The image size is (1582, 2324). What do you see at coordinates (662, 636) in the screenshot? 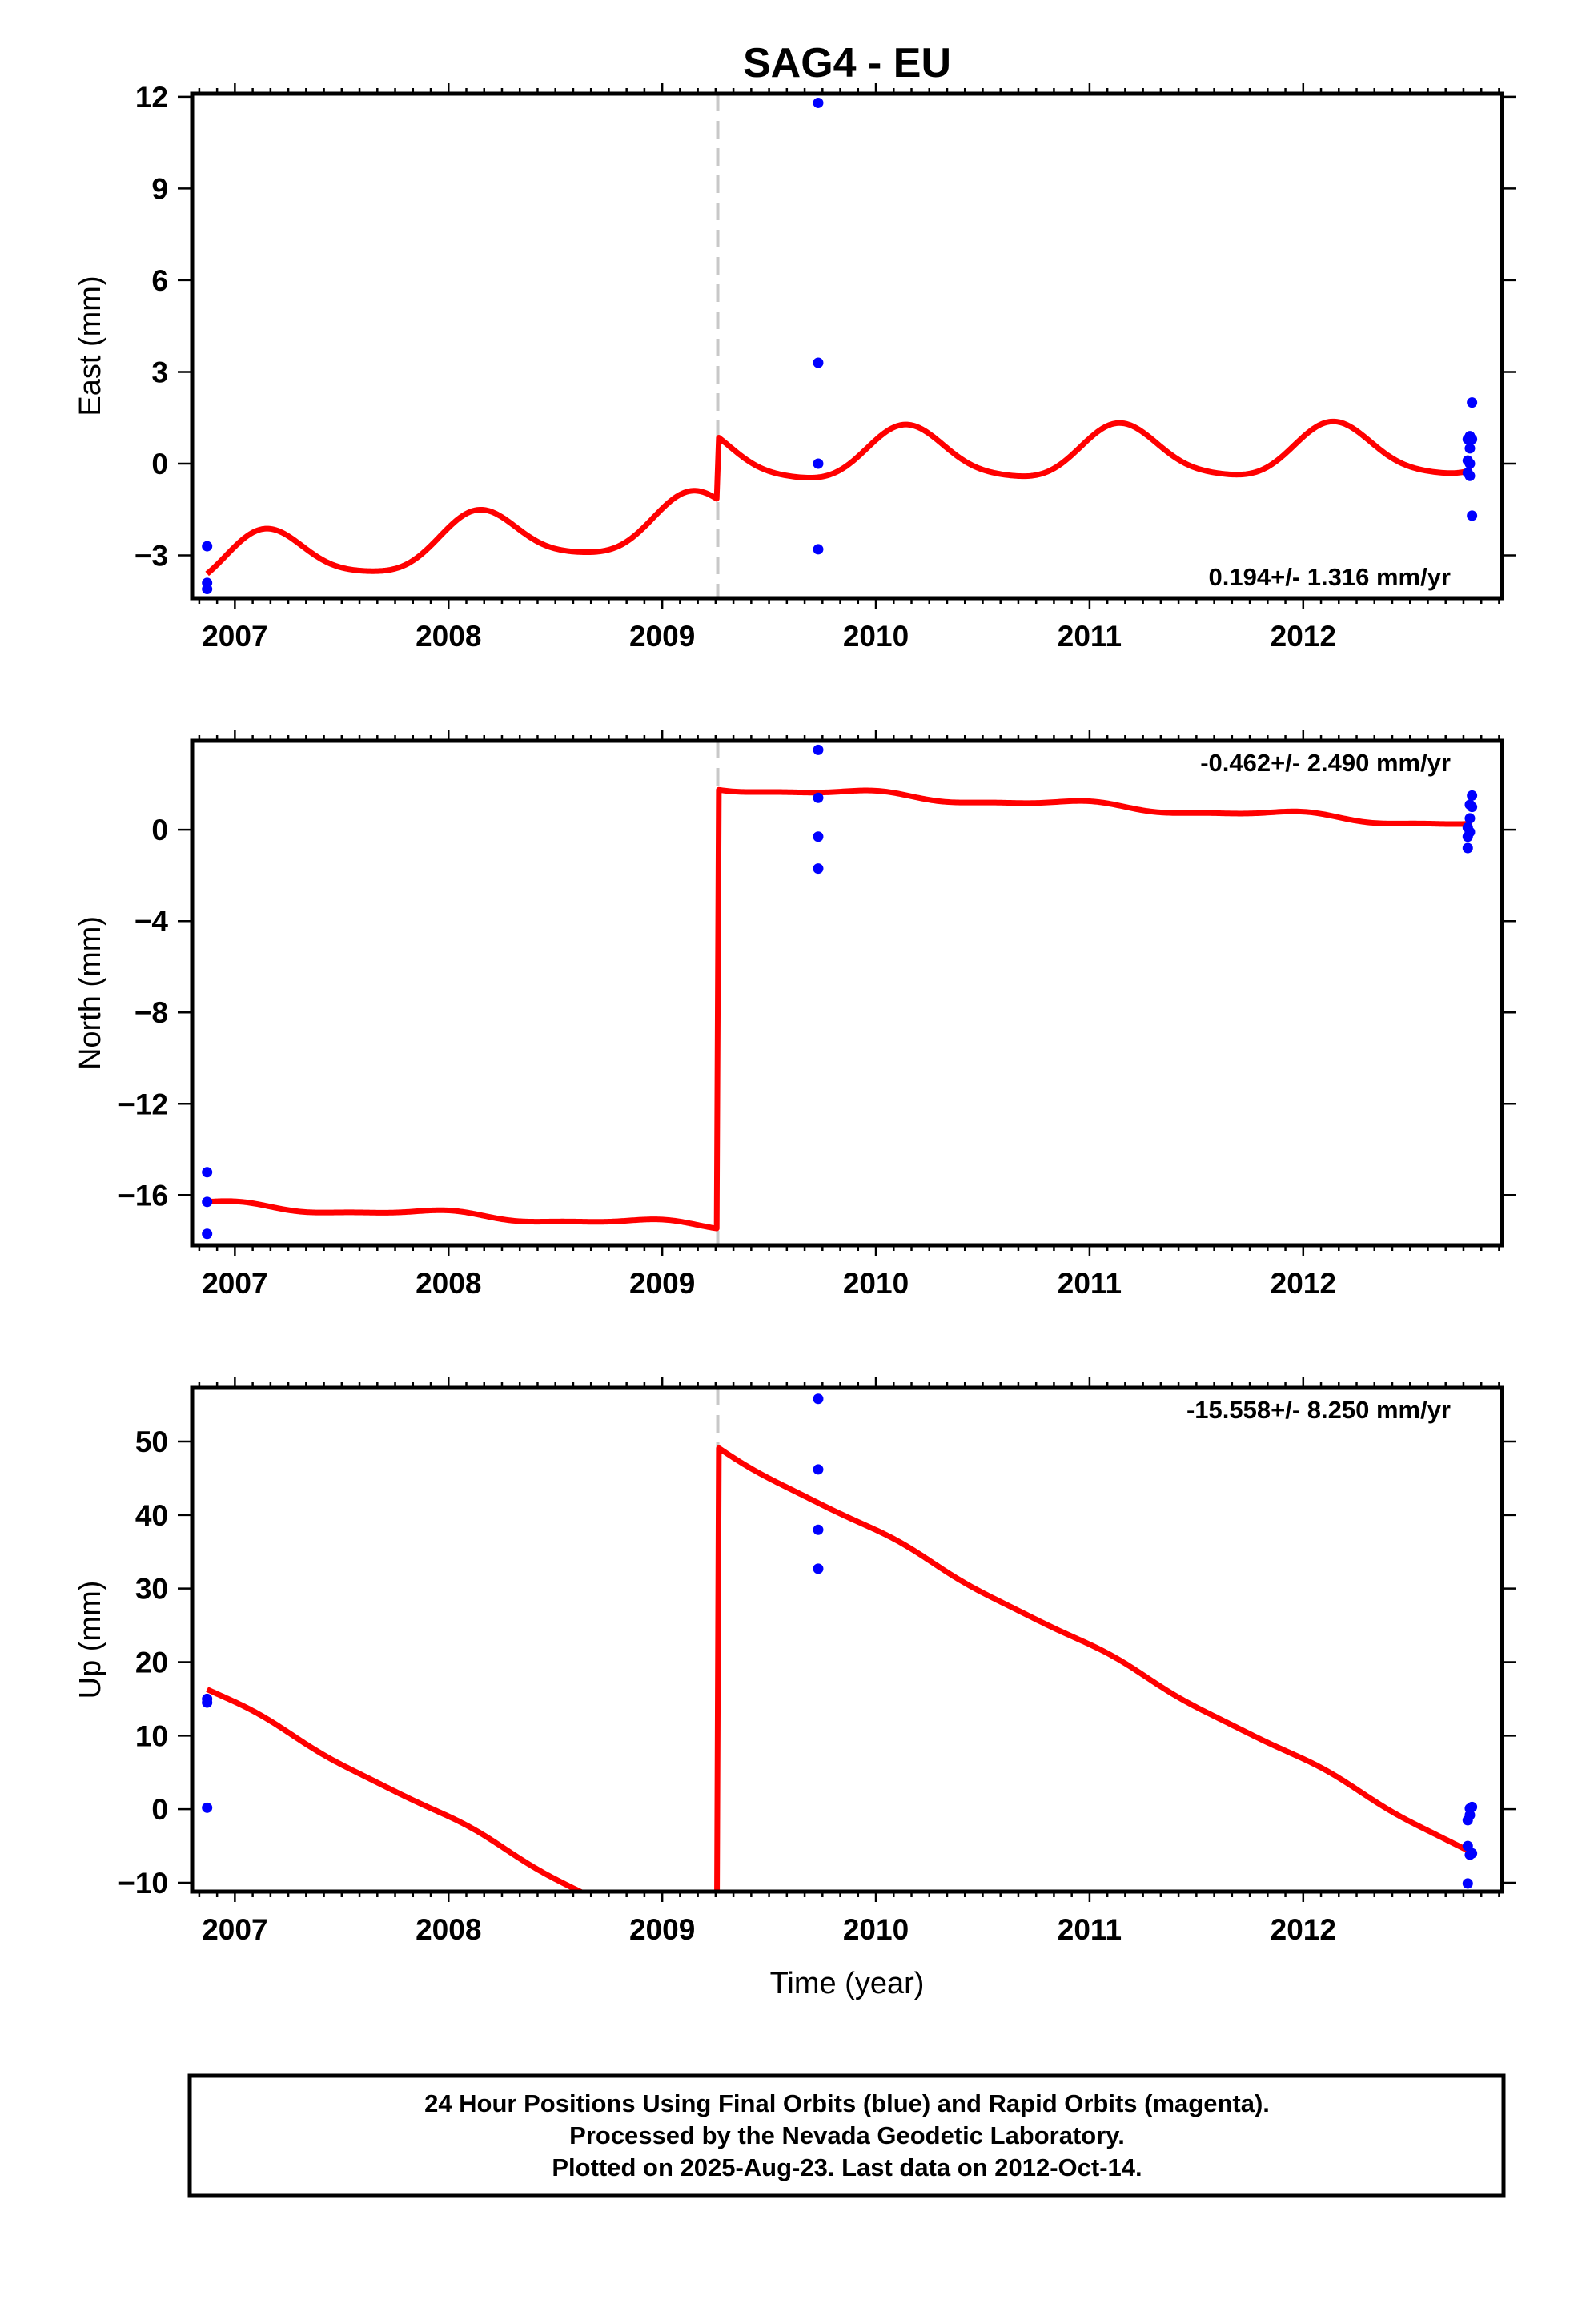
I see `east-x-tick-label: 2009` at bounding box center [662, 636].